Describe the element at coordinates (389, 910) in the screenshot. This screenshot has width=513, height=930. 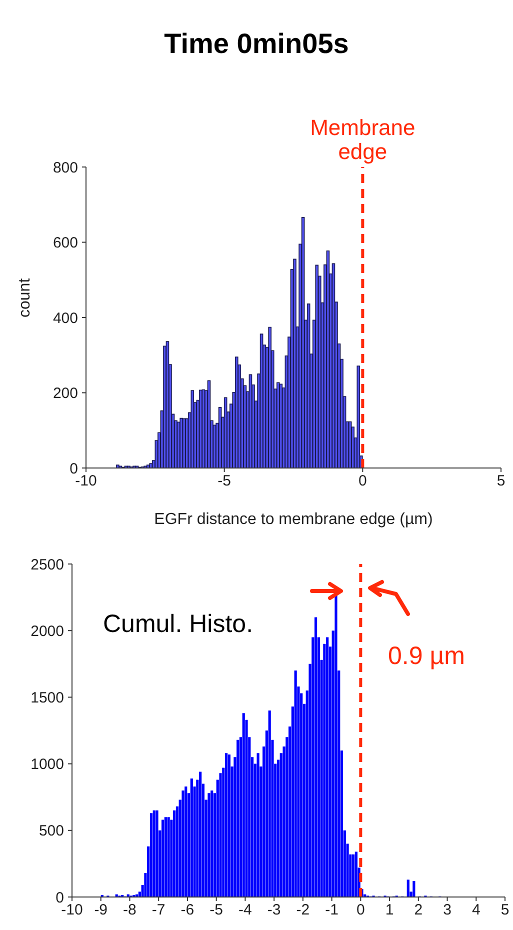
I see `x-tick-label: 1` at that location.